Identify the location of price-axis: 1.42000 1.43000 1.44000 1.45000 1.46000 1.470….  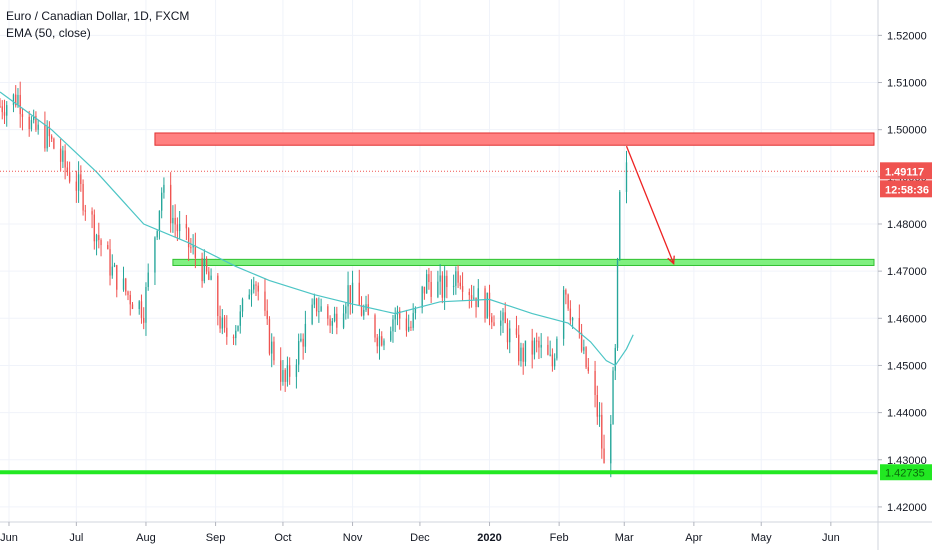
(902, 275).